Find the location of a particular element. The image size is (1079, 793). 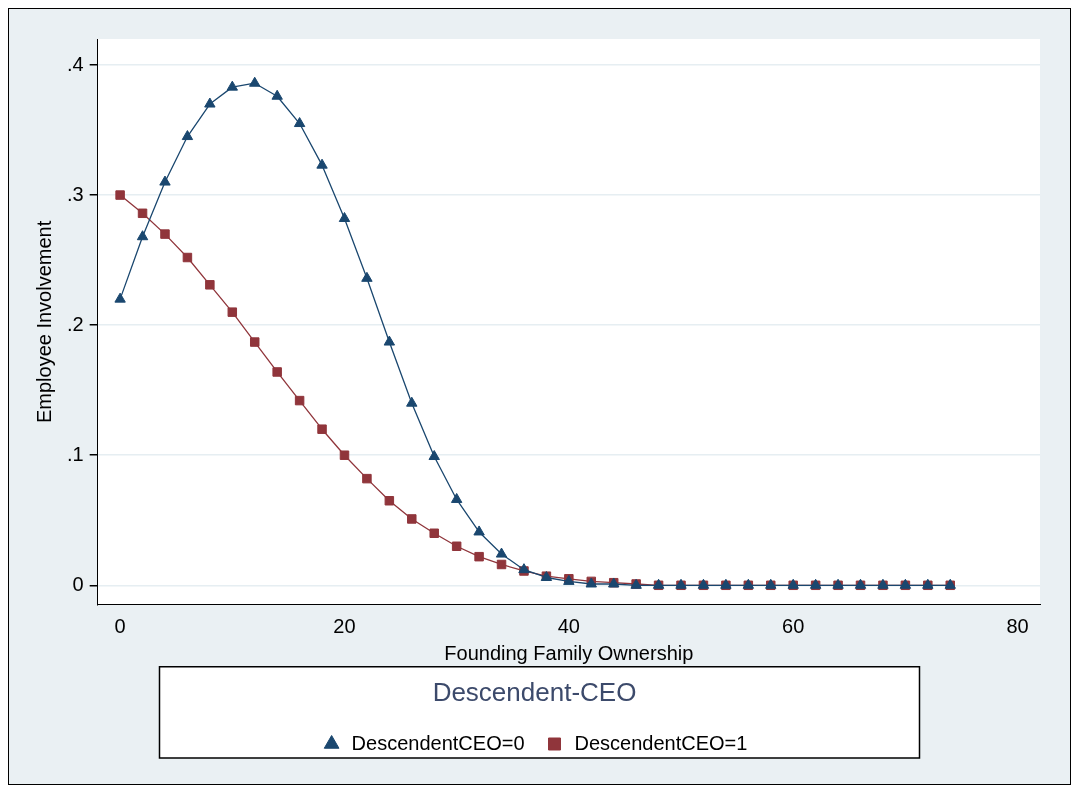

x-axis-title: Founding Family Ownership is located at coordinates (569, 653).